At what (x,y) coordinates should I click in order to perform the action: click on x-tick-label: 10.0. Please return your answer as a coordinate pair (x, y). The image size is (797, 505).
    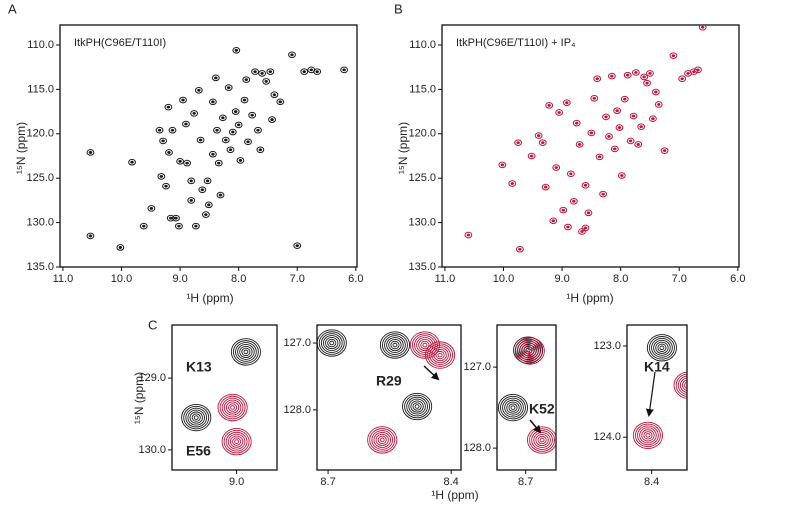
    Looking at the image, I should click on (503, 279).